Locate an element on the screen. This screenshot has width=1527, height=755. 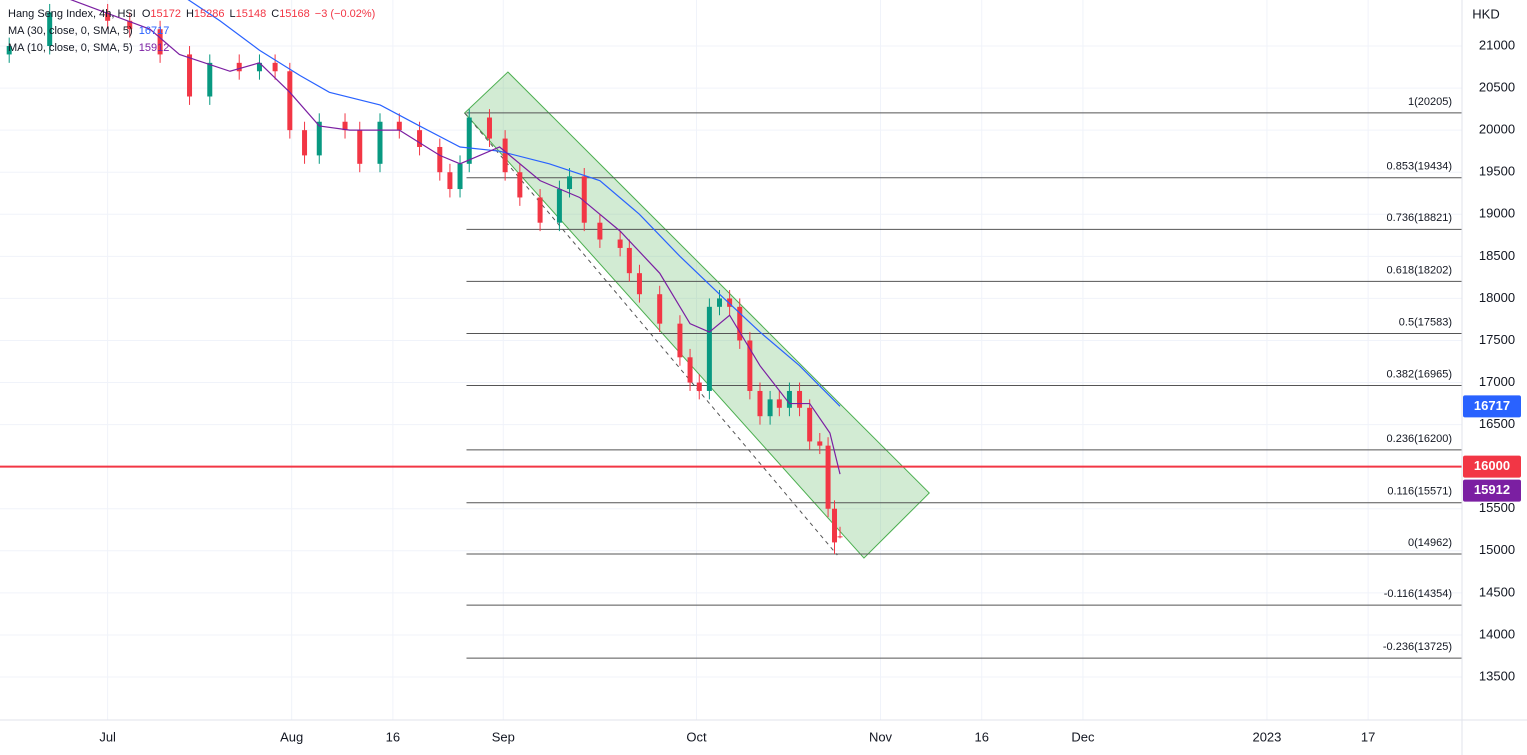
legend-entry: MA (10, close, 0, SMA, 5) is located at coordinates (70, 48).